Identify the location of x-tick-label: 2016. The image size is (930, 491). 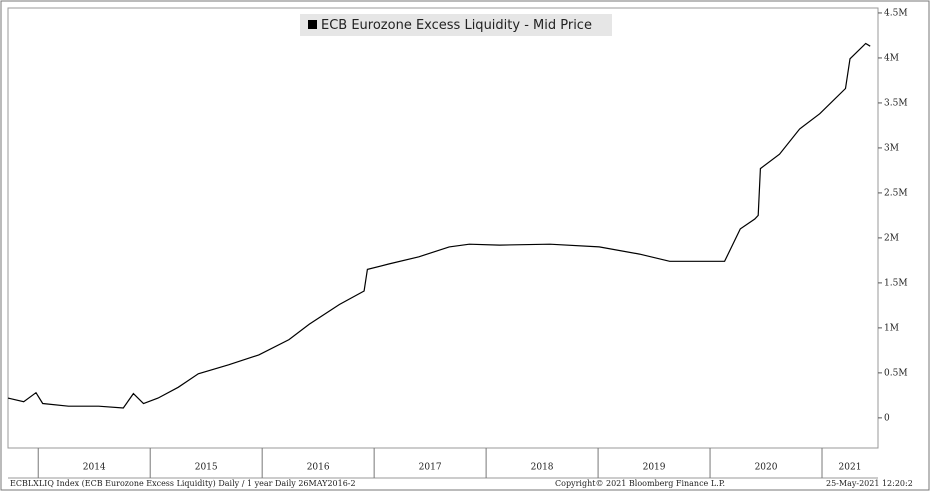
(318, 468).